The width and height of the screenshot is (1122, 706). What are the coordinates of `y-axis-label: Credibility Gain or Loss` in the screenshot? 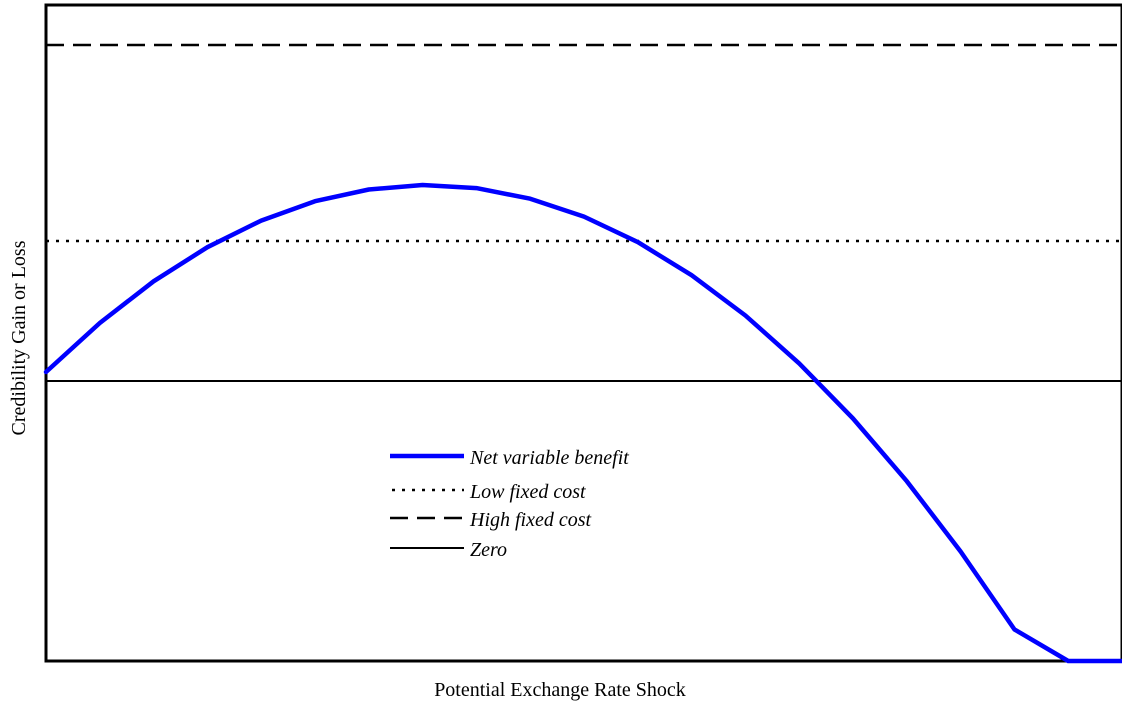 It's located at (19, 337).